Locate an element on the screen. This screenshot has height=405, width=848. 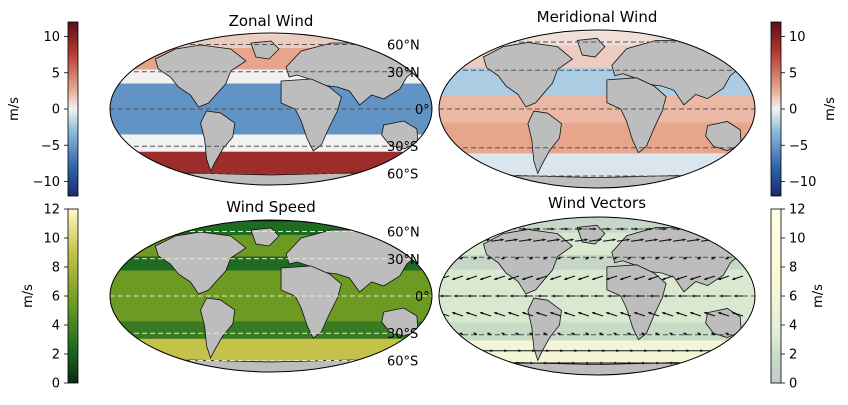
colorbar-tick-label: 2 is located at coordinates (793, 355).